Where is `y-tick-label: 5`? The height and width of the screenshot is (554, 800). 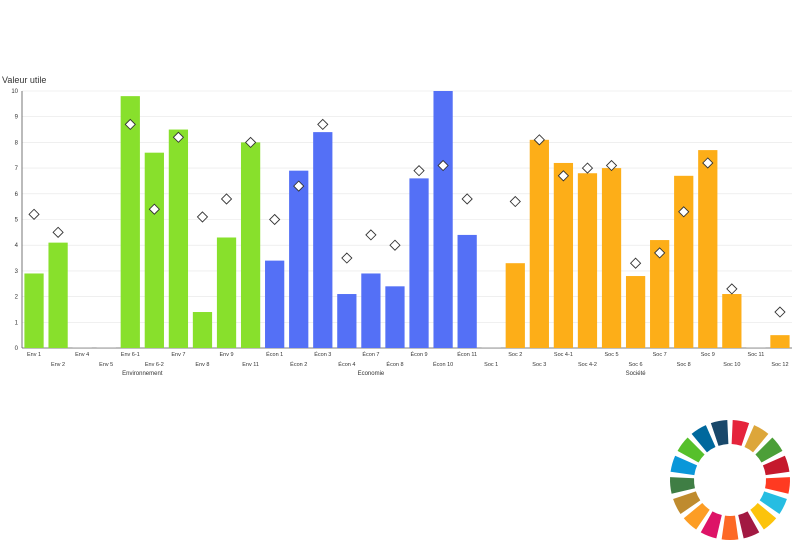
y-tick-label: 5 is located at coordinates (17, 221).